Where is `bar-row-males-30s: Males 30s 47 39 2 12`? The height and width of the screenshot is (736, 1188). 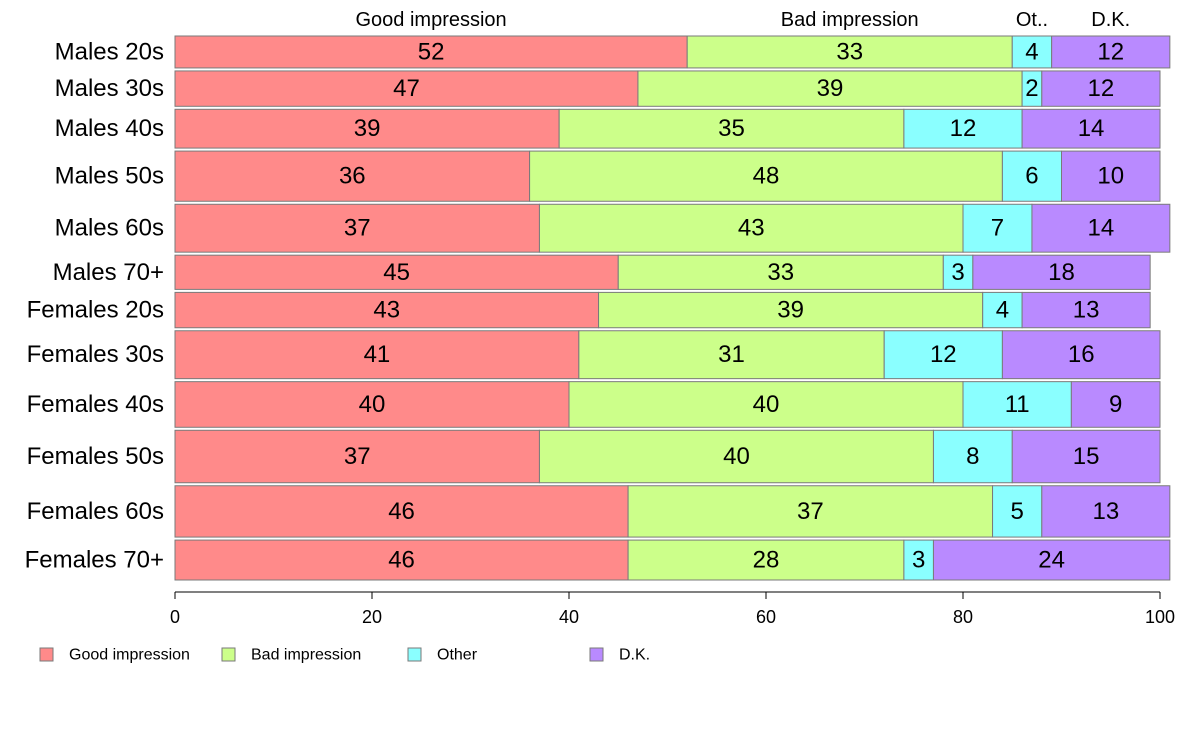 bar-row-males-30s: Males 30s 47 39 2 12 is located at coordinates (608, 88).